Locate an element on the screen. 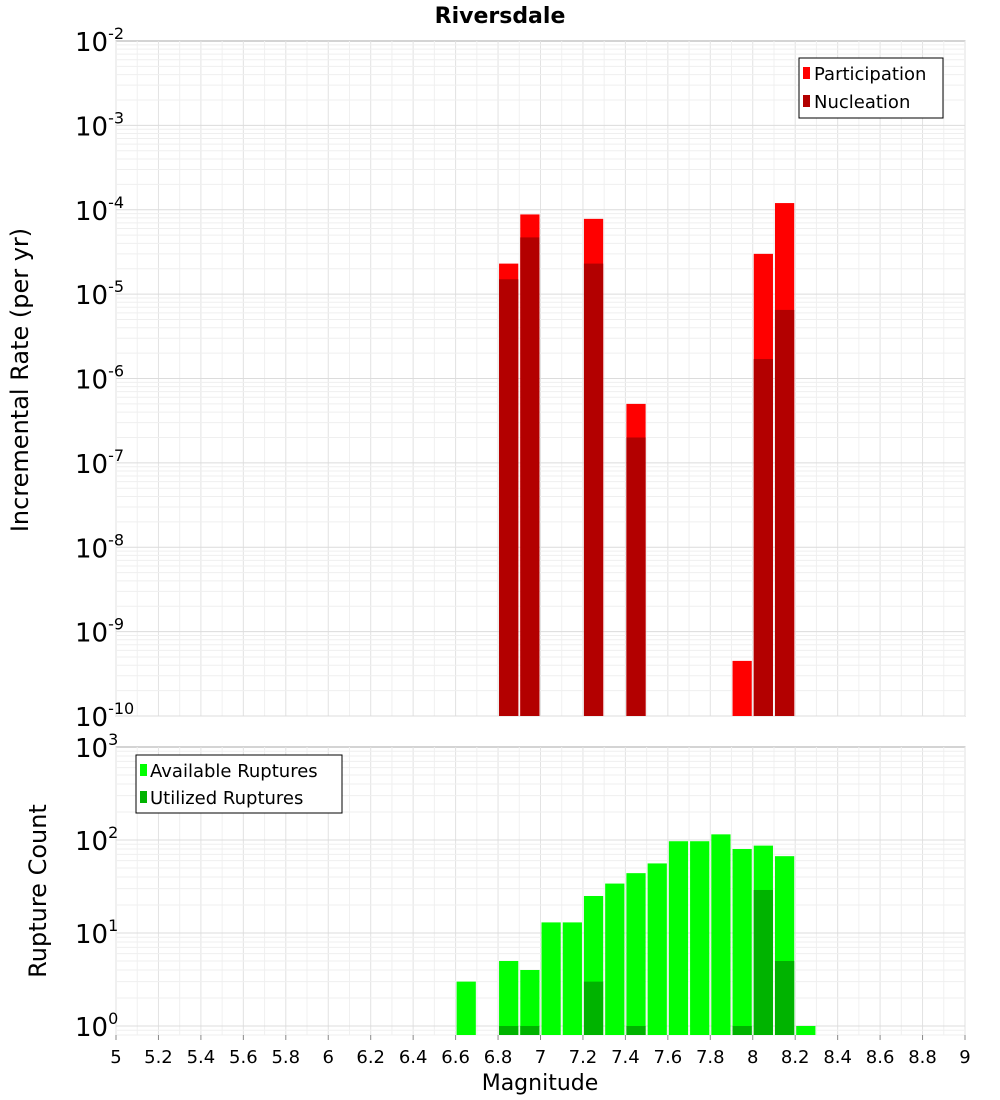 This screenshot has width=1000, height=1100. count-legend: Available Ruptures Utilized Ruptures is located at coordinates (239, 784).